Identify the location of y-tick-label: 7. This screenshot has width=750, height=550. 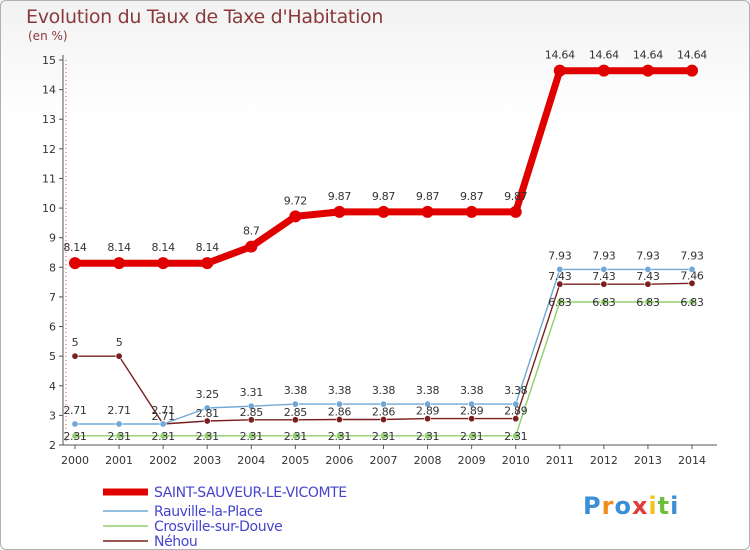
(52, 297).